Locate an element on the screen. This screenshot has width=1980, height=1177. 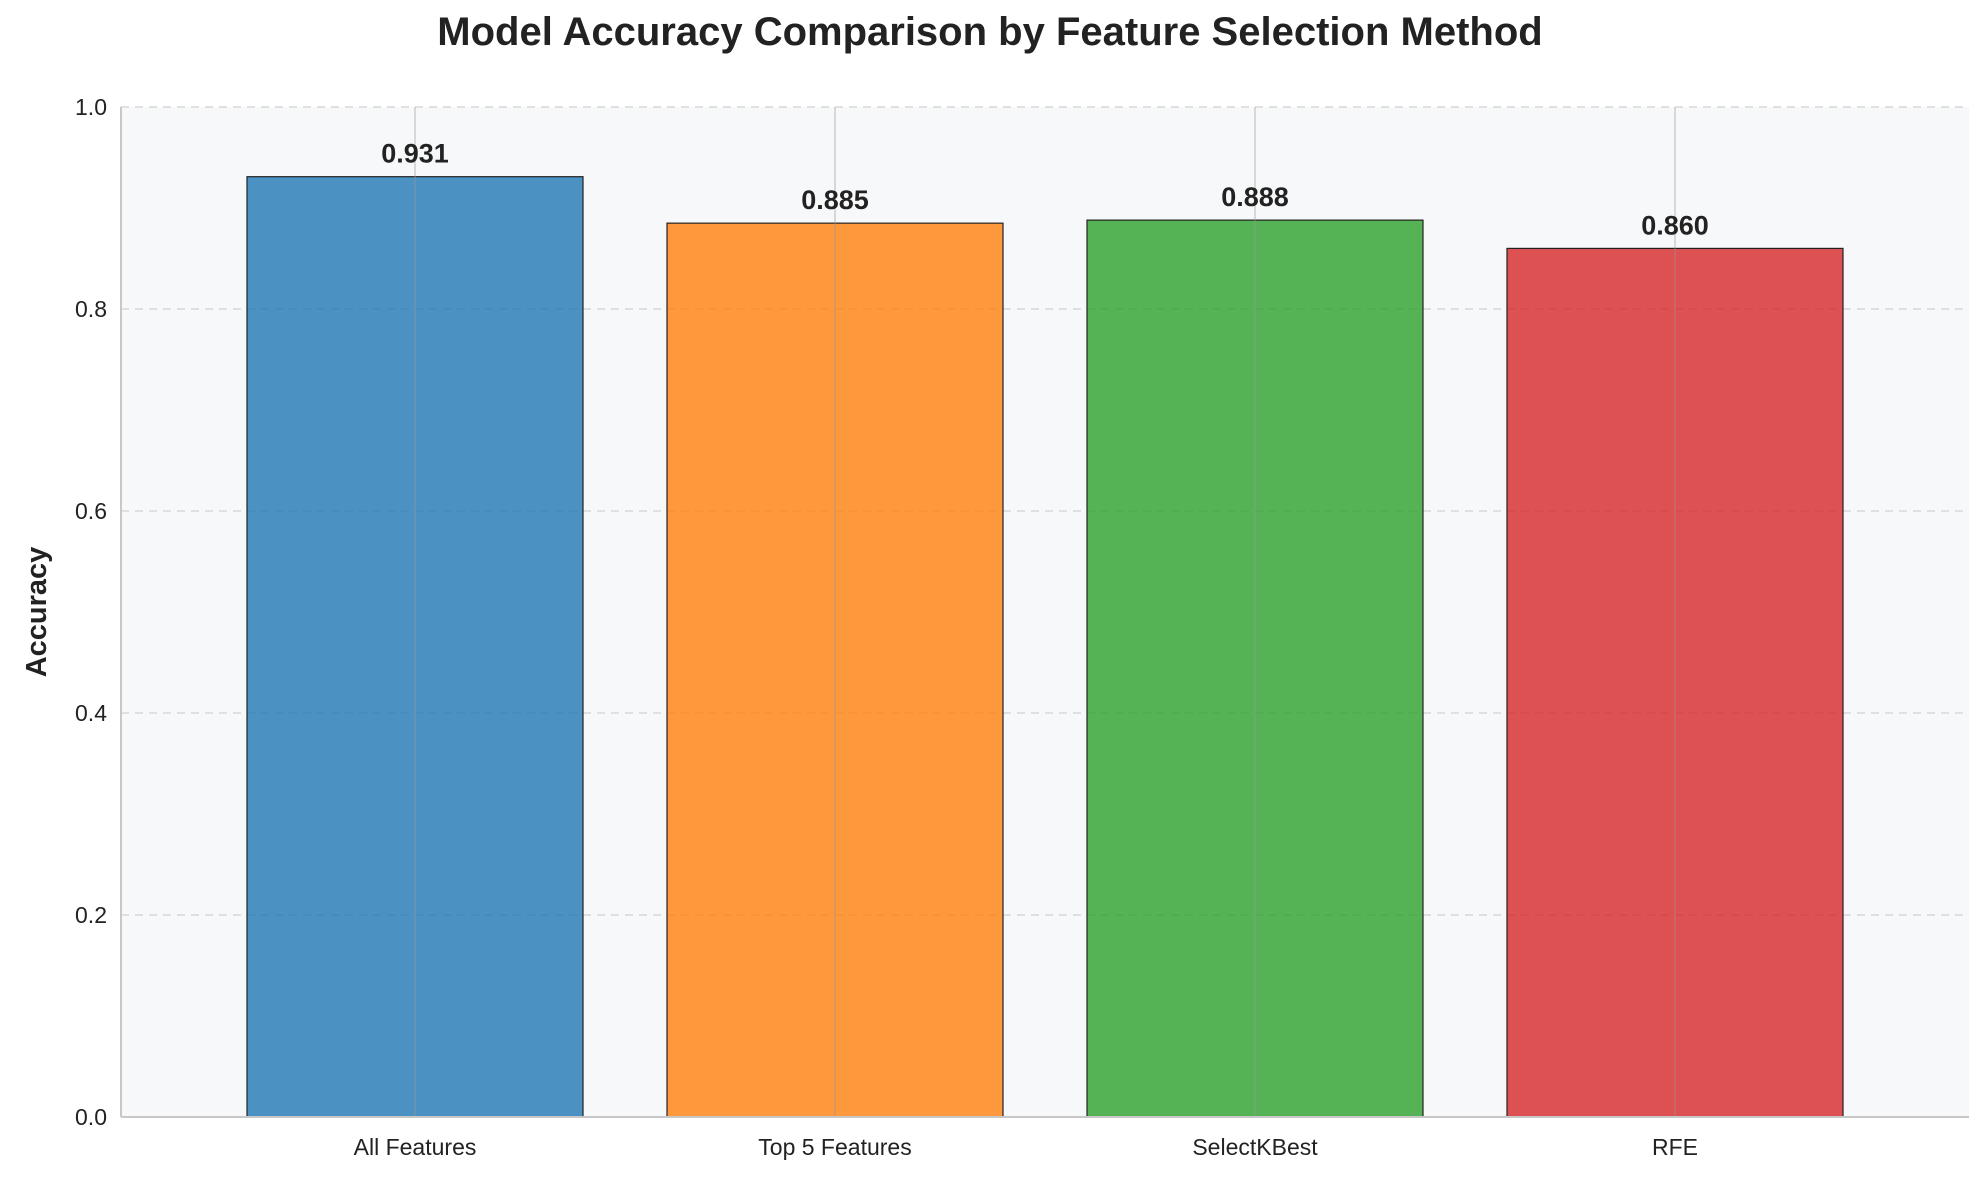
bar-all-features is located at coordinates (415, 647).